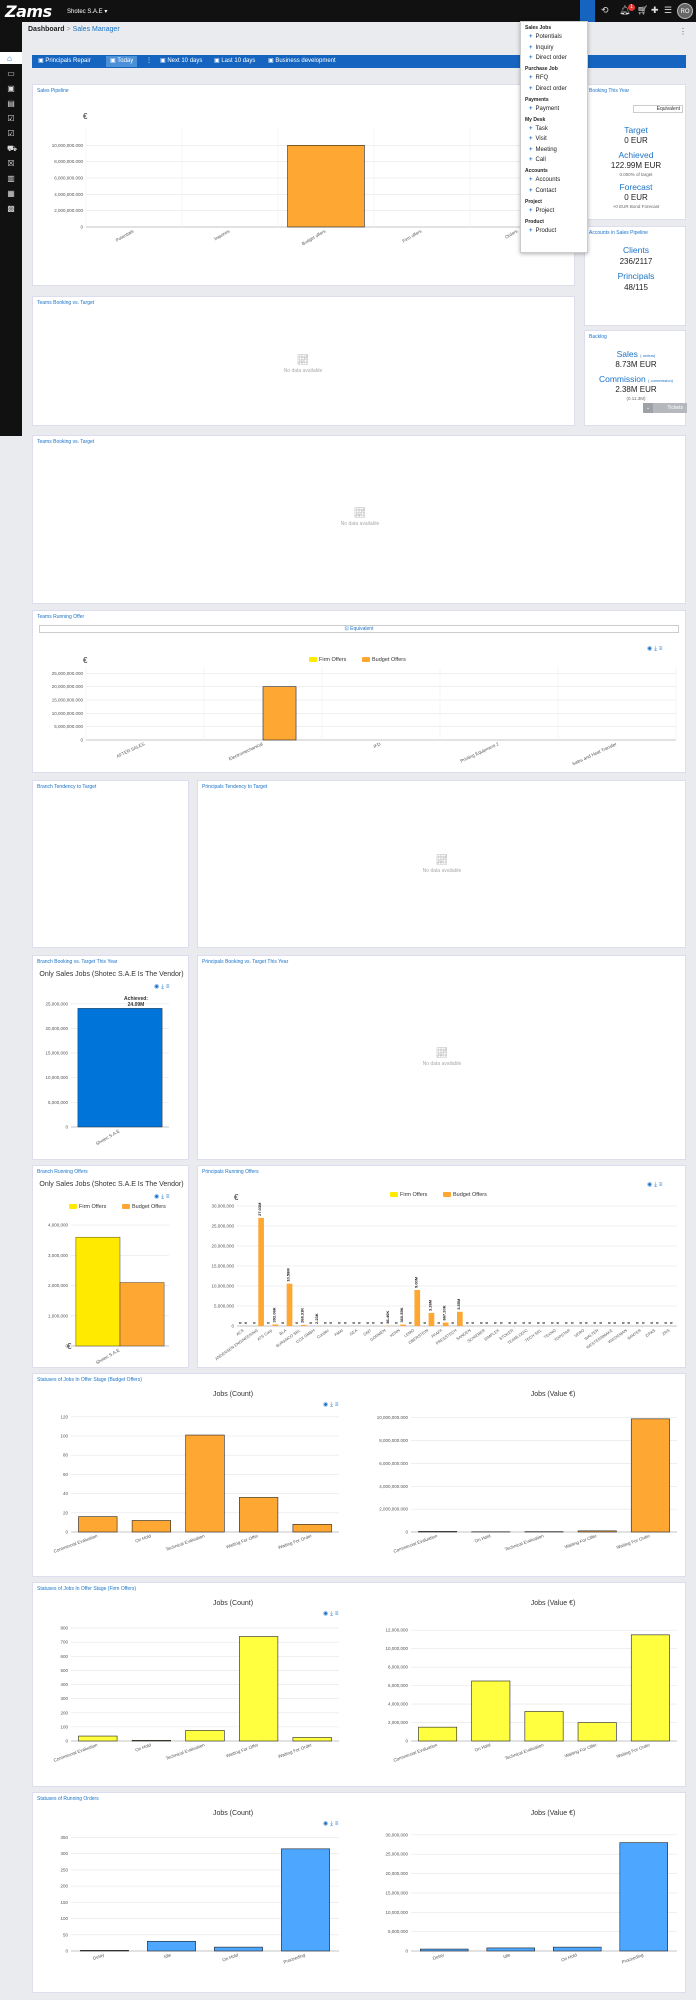 The width and height of the screenshot is (696, 2000). I want to click on history-icon: ⟲, so click(605, 10).